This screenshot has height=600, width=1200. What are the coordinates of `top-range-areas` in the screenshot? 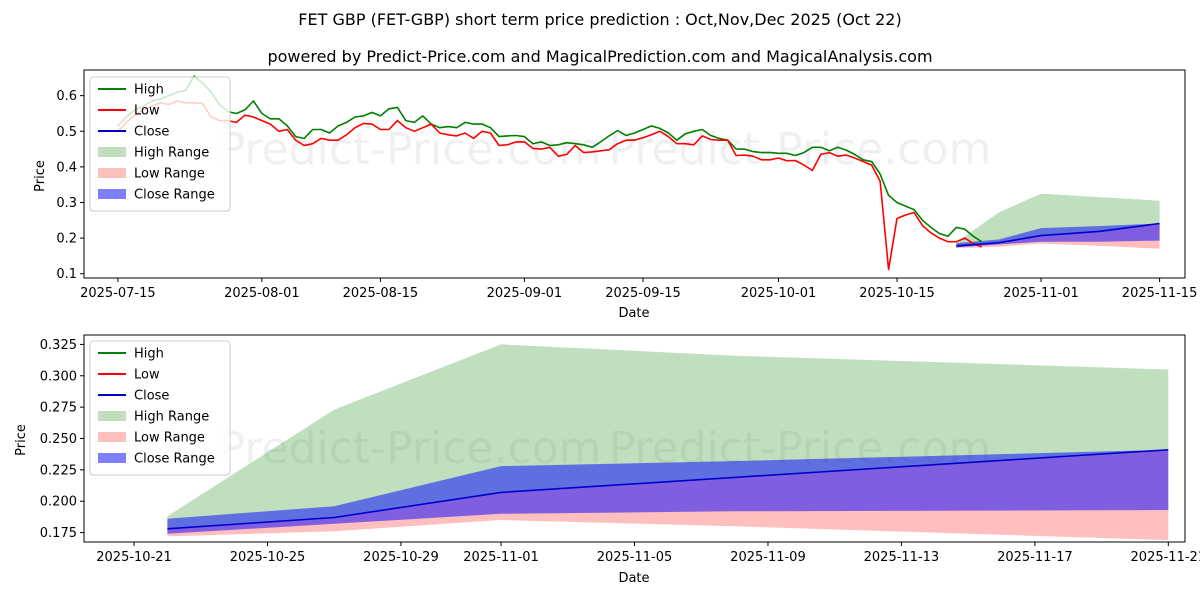 It's located at (1058, 221).